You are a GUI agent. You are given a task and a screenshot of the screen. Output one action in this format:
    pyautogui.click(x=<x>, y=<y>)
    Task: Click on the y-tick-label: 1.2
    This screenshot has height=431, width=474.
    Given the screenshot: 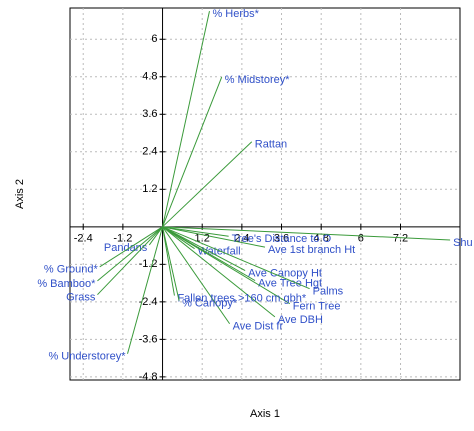 What is the action you would take?
    pyautogui.click(x=149, y=189)
    